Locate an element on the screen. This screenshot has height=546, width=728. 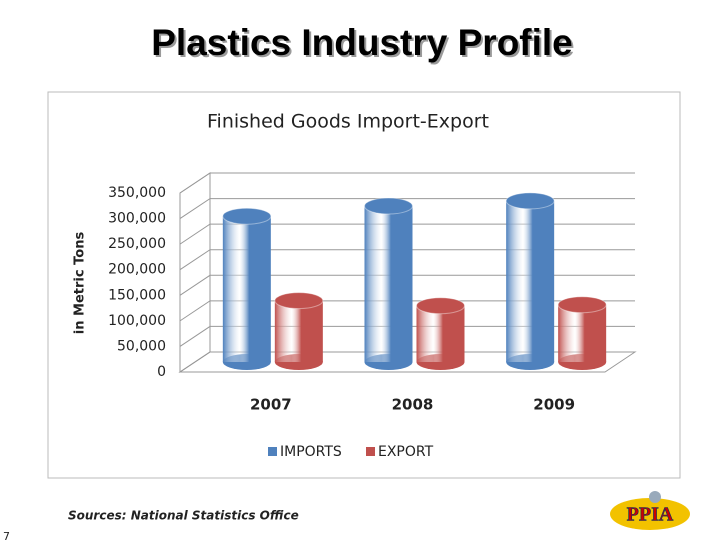
y-tick-label: 100,000 is located at coordinates (137, 321).